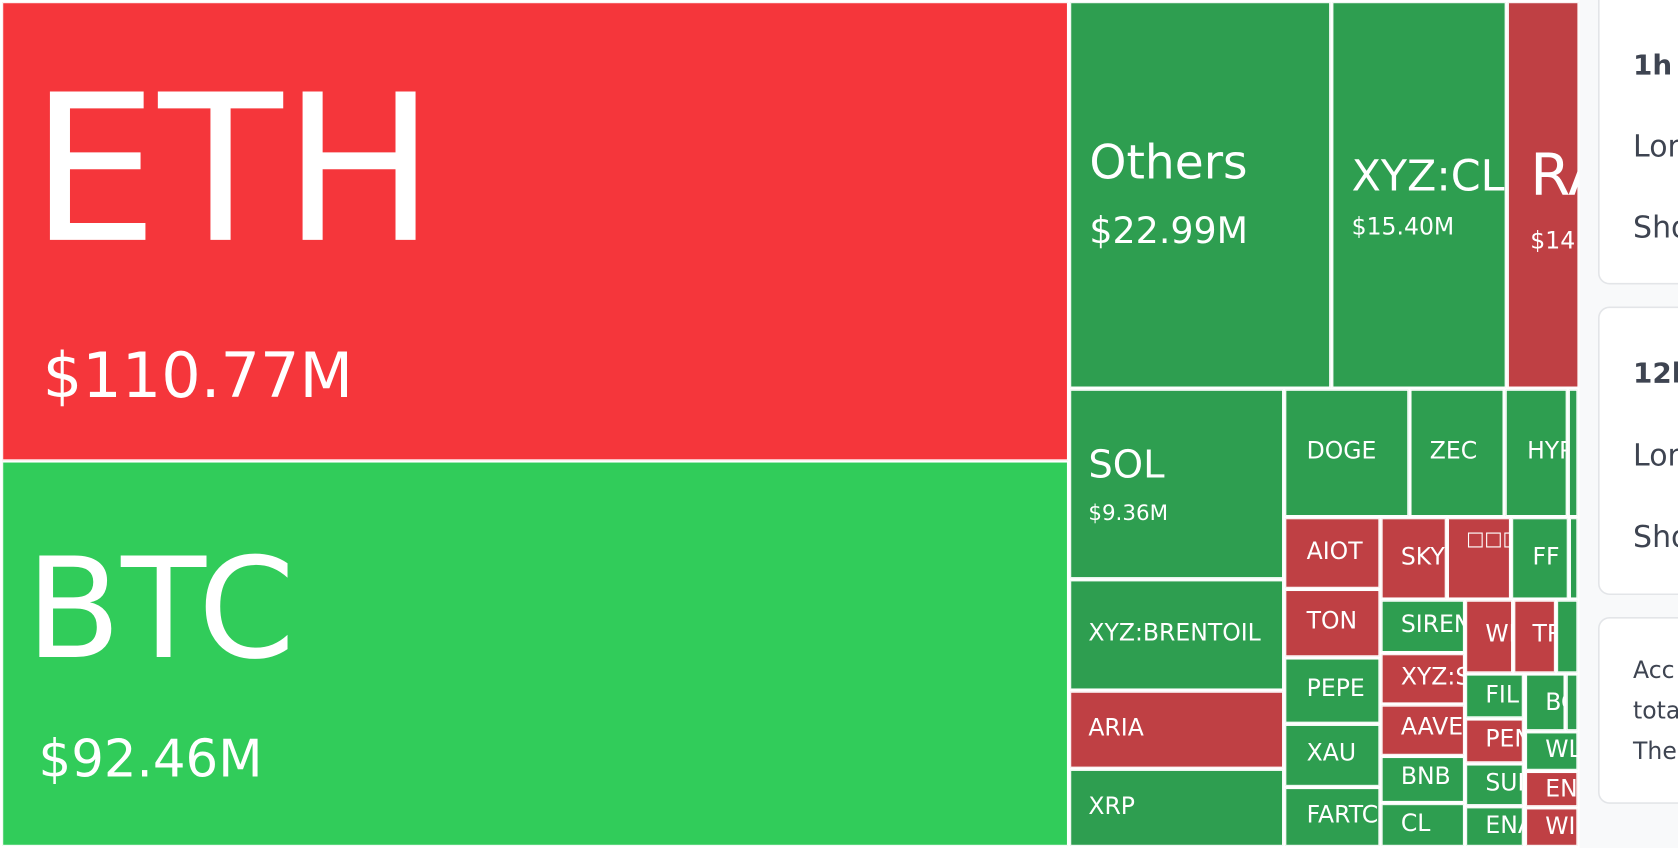 This screenshot has height=848, width=1678. I want to click on tile-label: WL, so click(1503, 633).